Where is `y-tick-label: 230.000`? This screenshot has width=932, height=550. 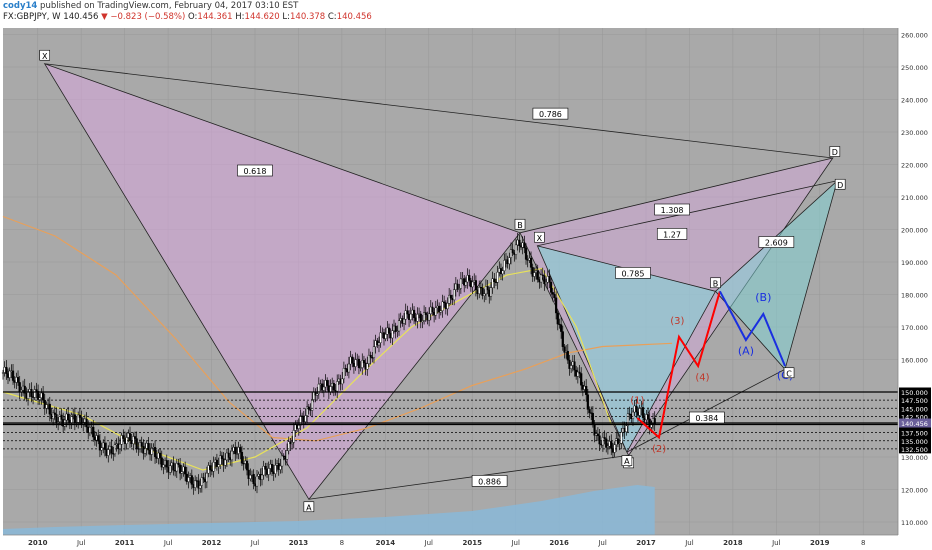
y-tick-label: 230.000 is located at coordinates (914, 133).